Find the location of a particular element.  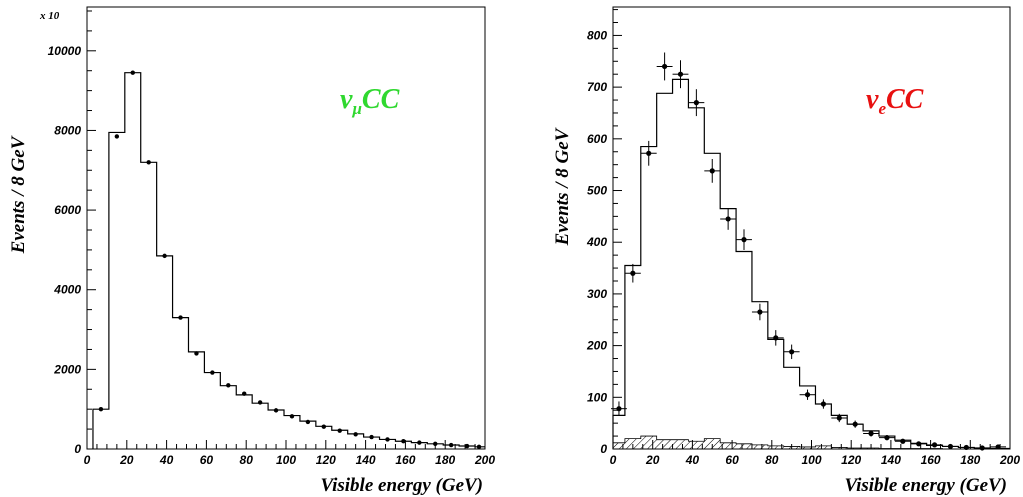

left-annotation-base: ν is located at coordinates (346, 99).